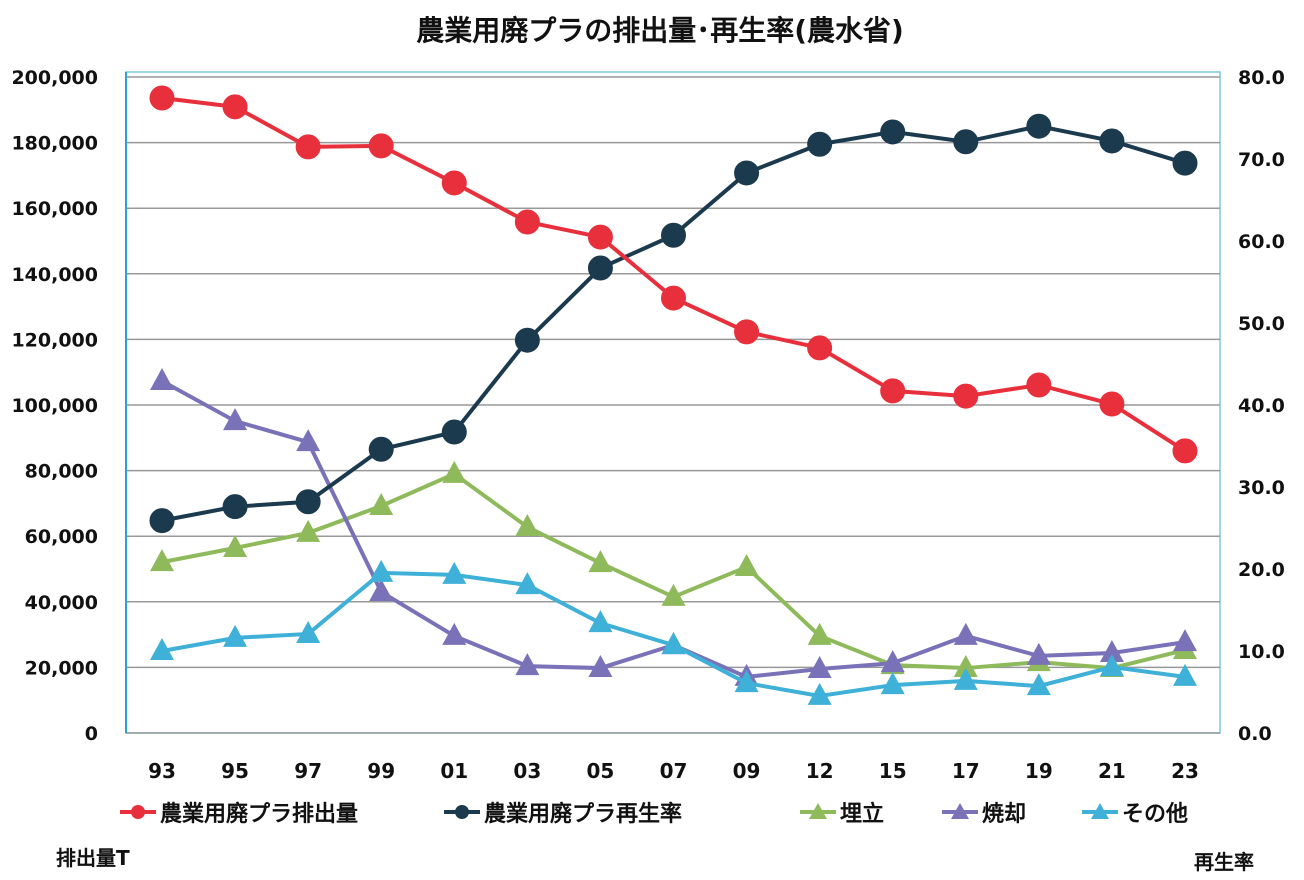 Image resolution: width=1304 pixels, height=880 pixels. What do you see at coordinates (1261, 488) in the screenshot?
I see `right-tick-label: 30.0` at bounding box center [1261, 488].